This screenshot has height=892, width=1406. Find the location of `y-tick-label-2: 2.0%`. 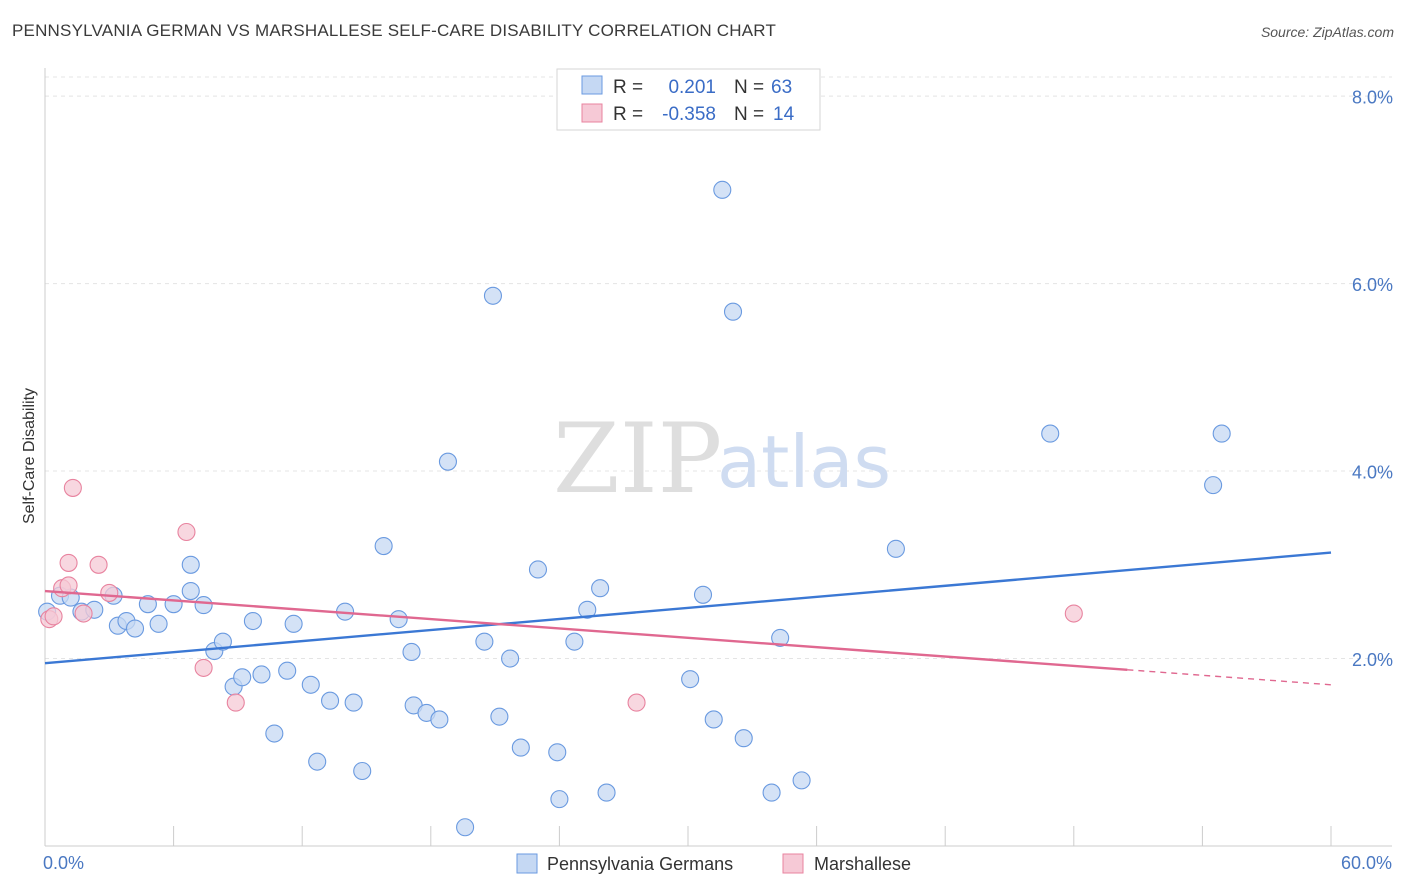

y-tick-label-2: 2.0% is located at coordinates (1372, 660).